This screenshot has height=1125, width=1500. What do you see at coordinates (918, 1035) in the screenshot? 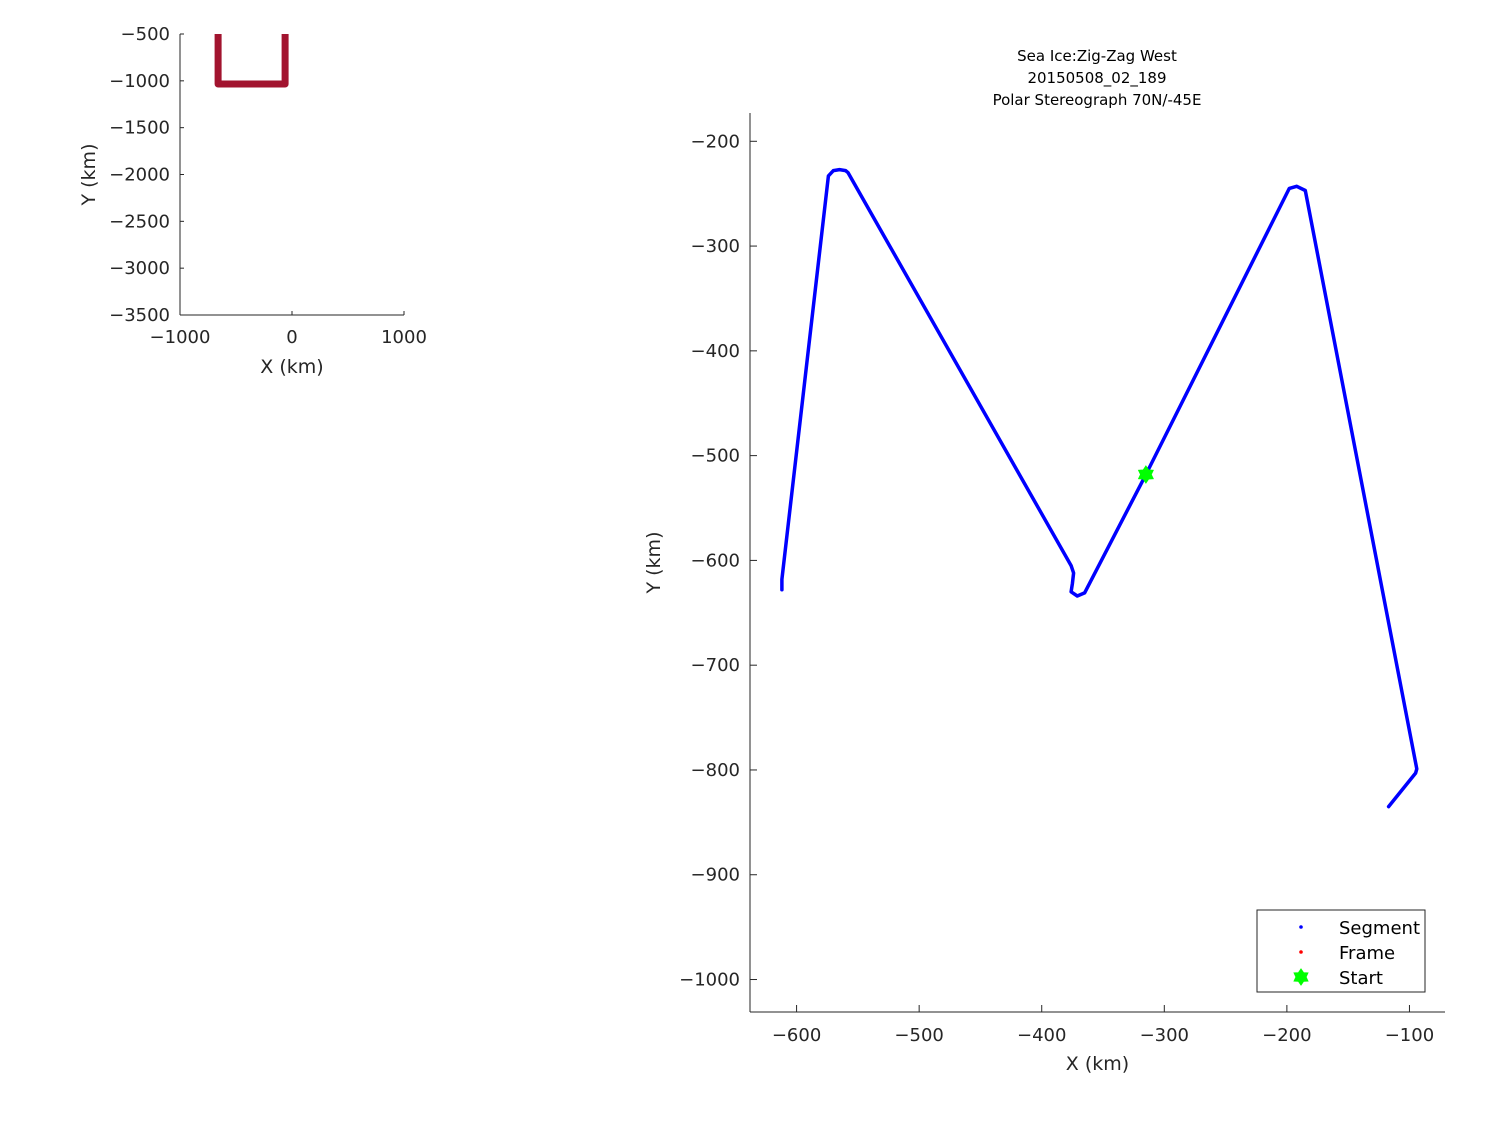
I see `main-x-tick-label: −500` at bounding box center [918, 1035].